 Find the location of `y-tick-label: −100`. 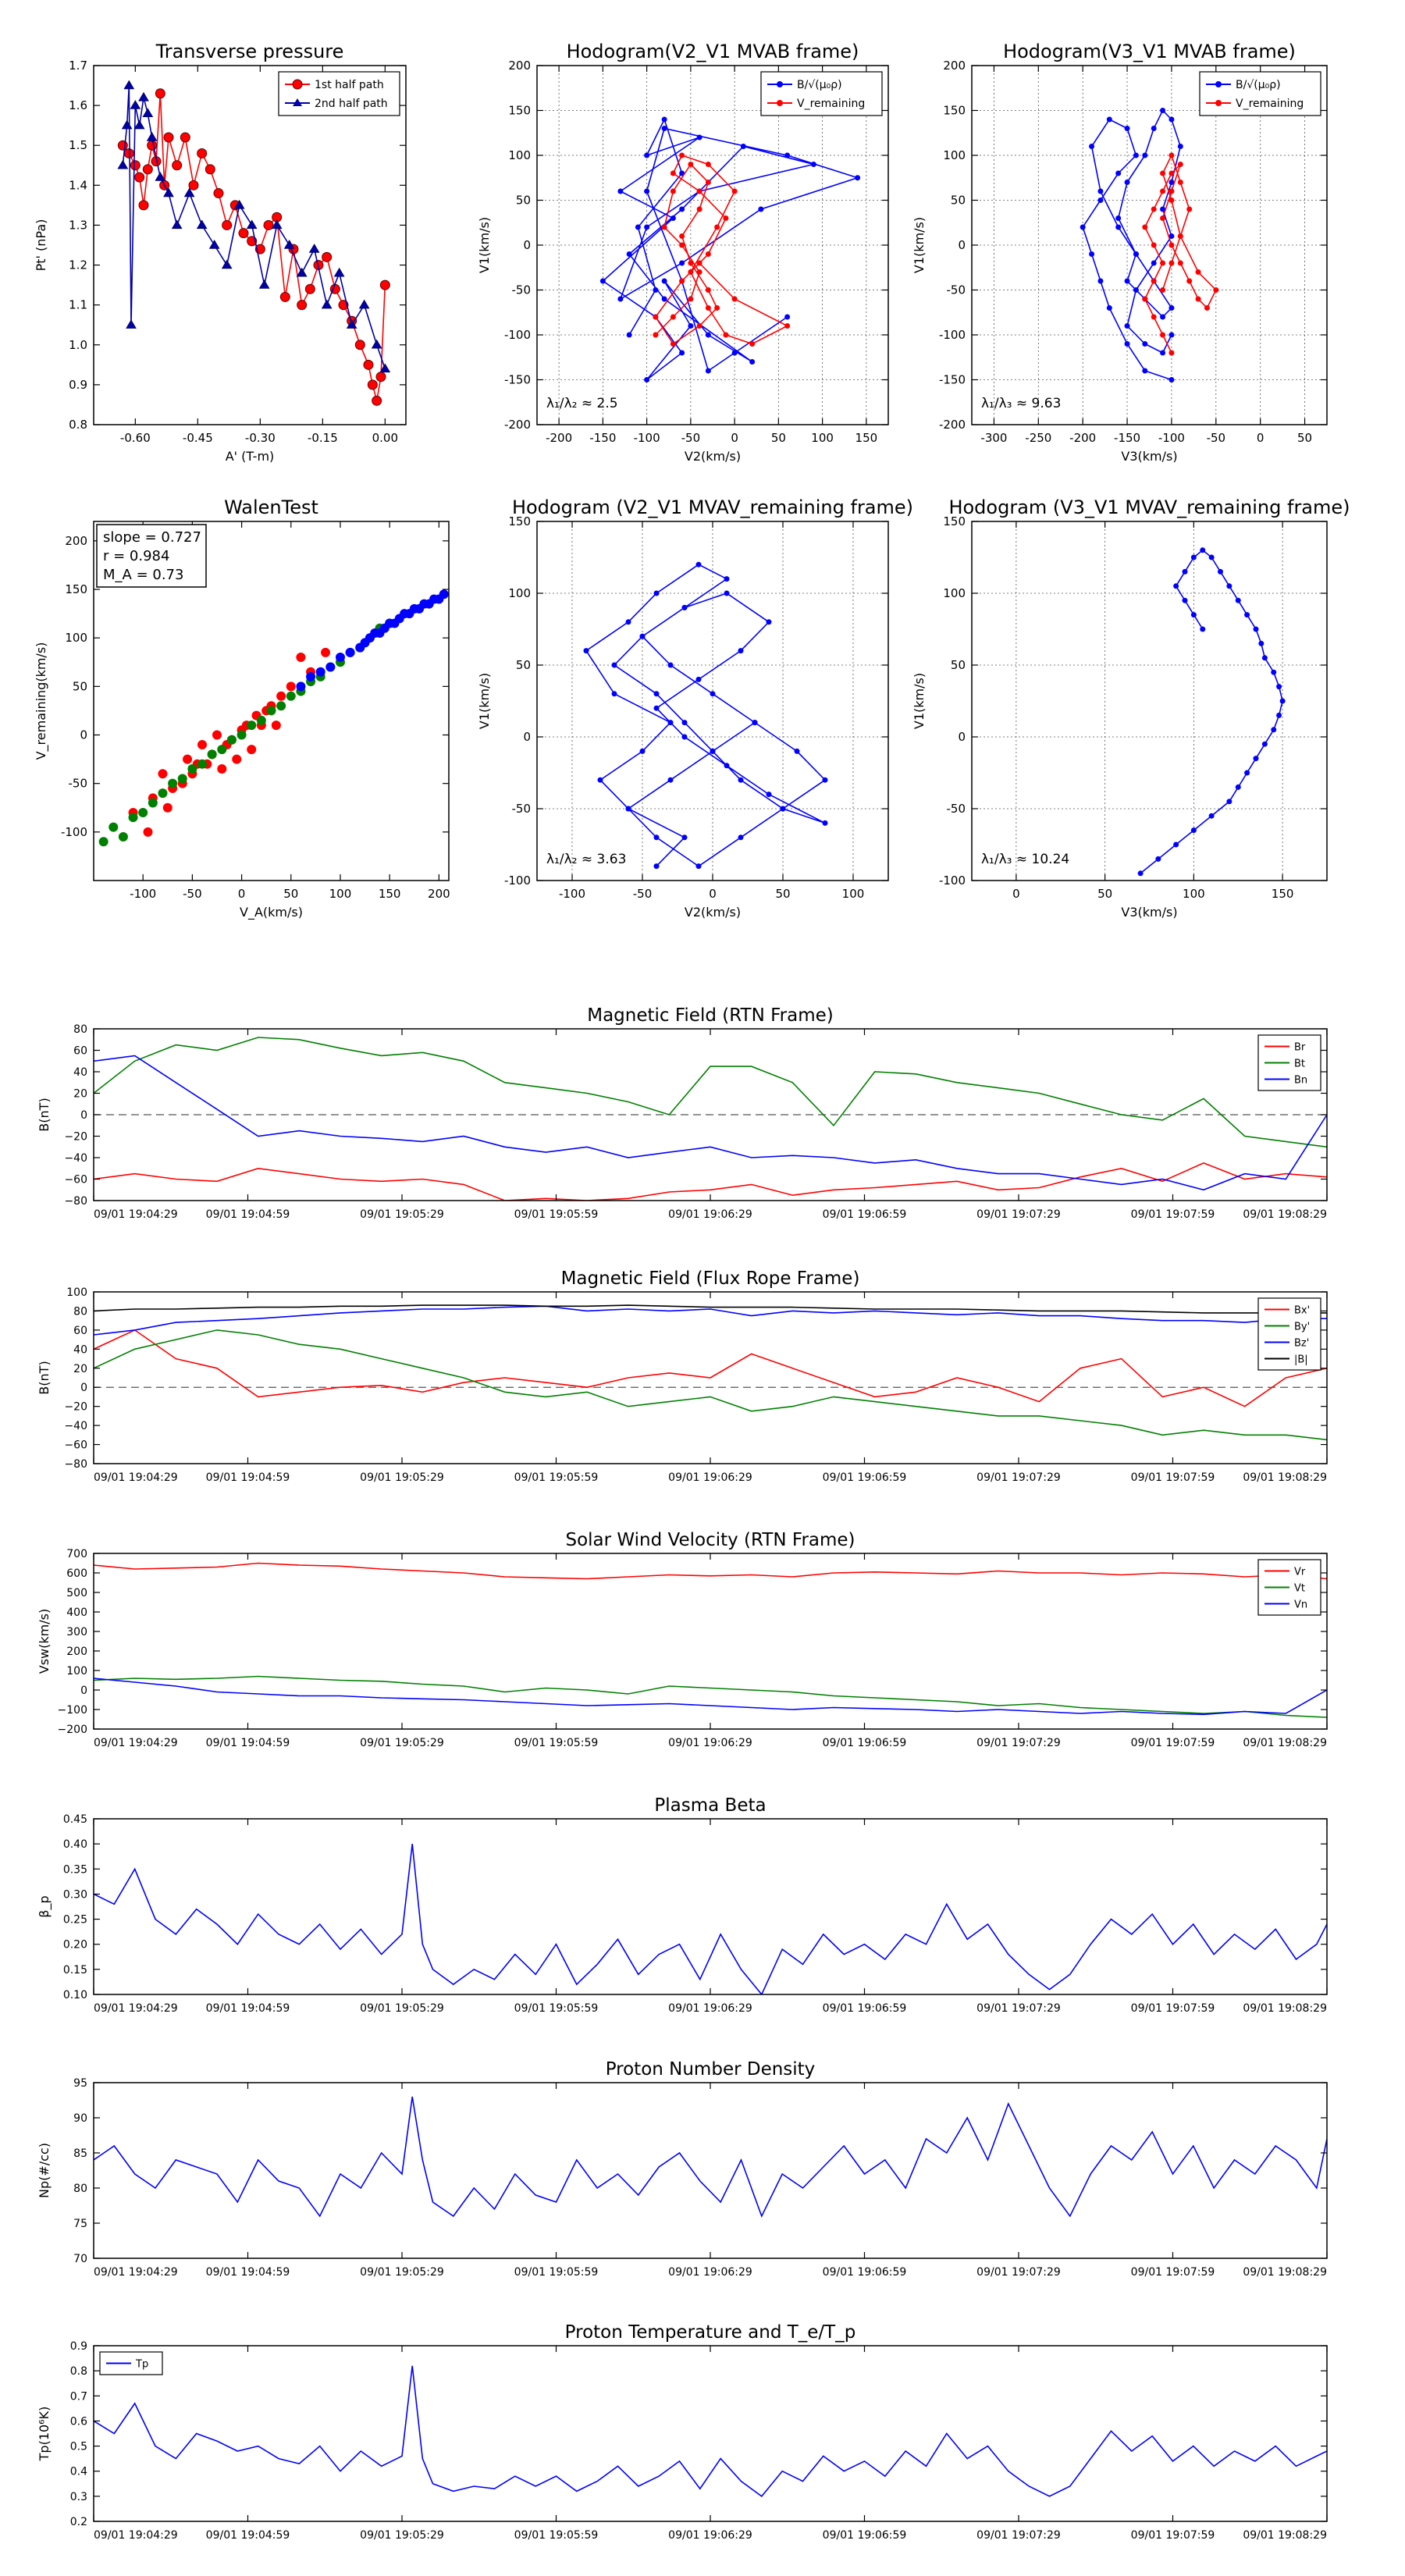

y-tick-label: −100 is located at coordinates (72, 1710).